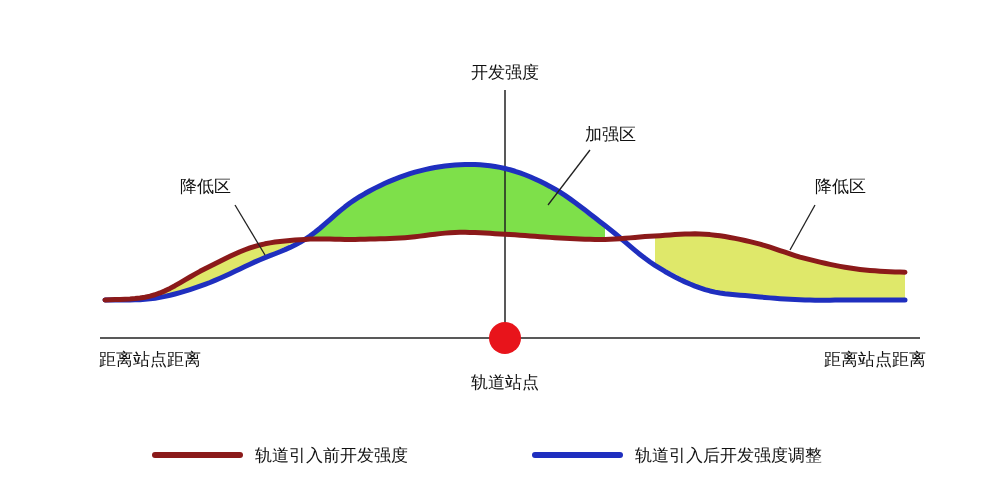 The image size is (1004, 486). What do you see at coordinates (505, 382) in the screenshot?
I see `text: 轨道站点` at bounding box center [505, 382].